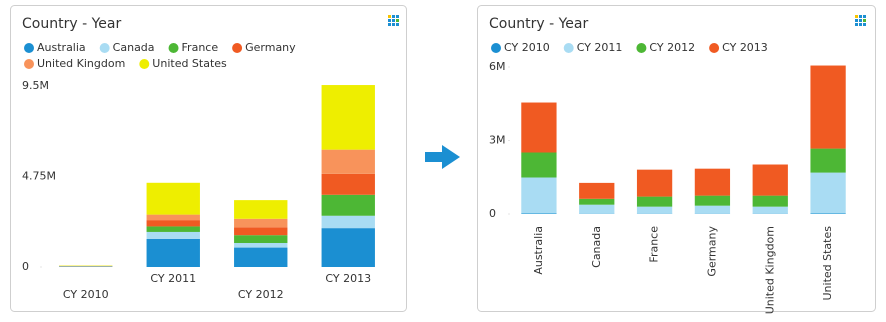  I want to click on legend-label: CY 2011, so click(600, 47).